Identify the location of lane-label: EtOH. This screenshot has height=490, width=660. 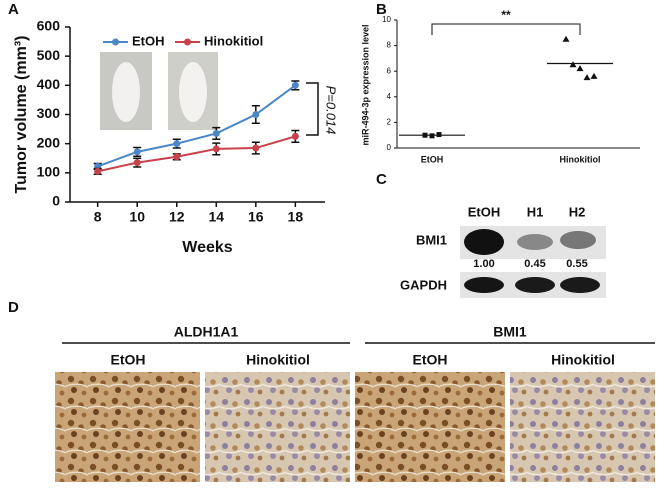
(484, 211).